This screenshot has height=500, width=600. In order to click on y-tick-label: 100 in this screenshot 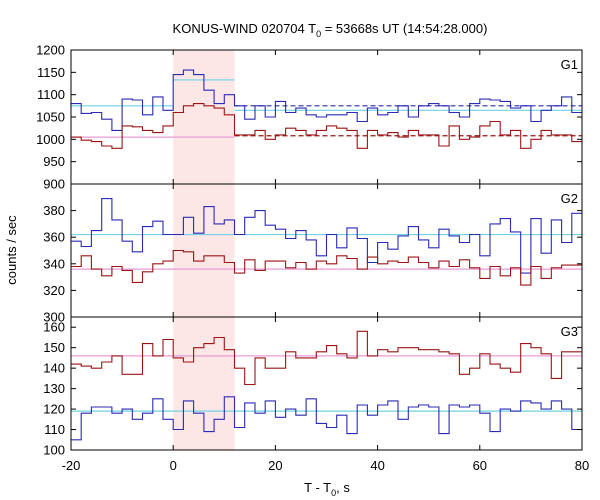, I will do `click(54, 450)`.